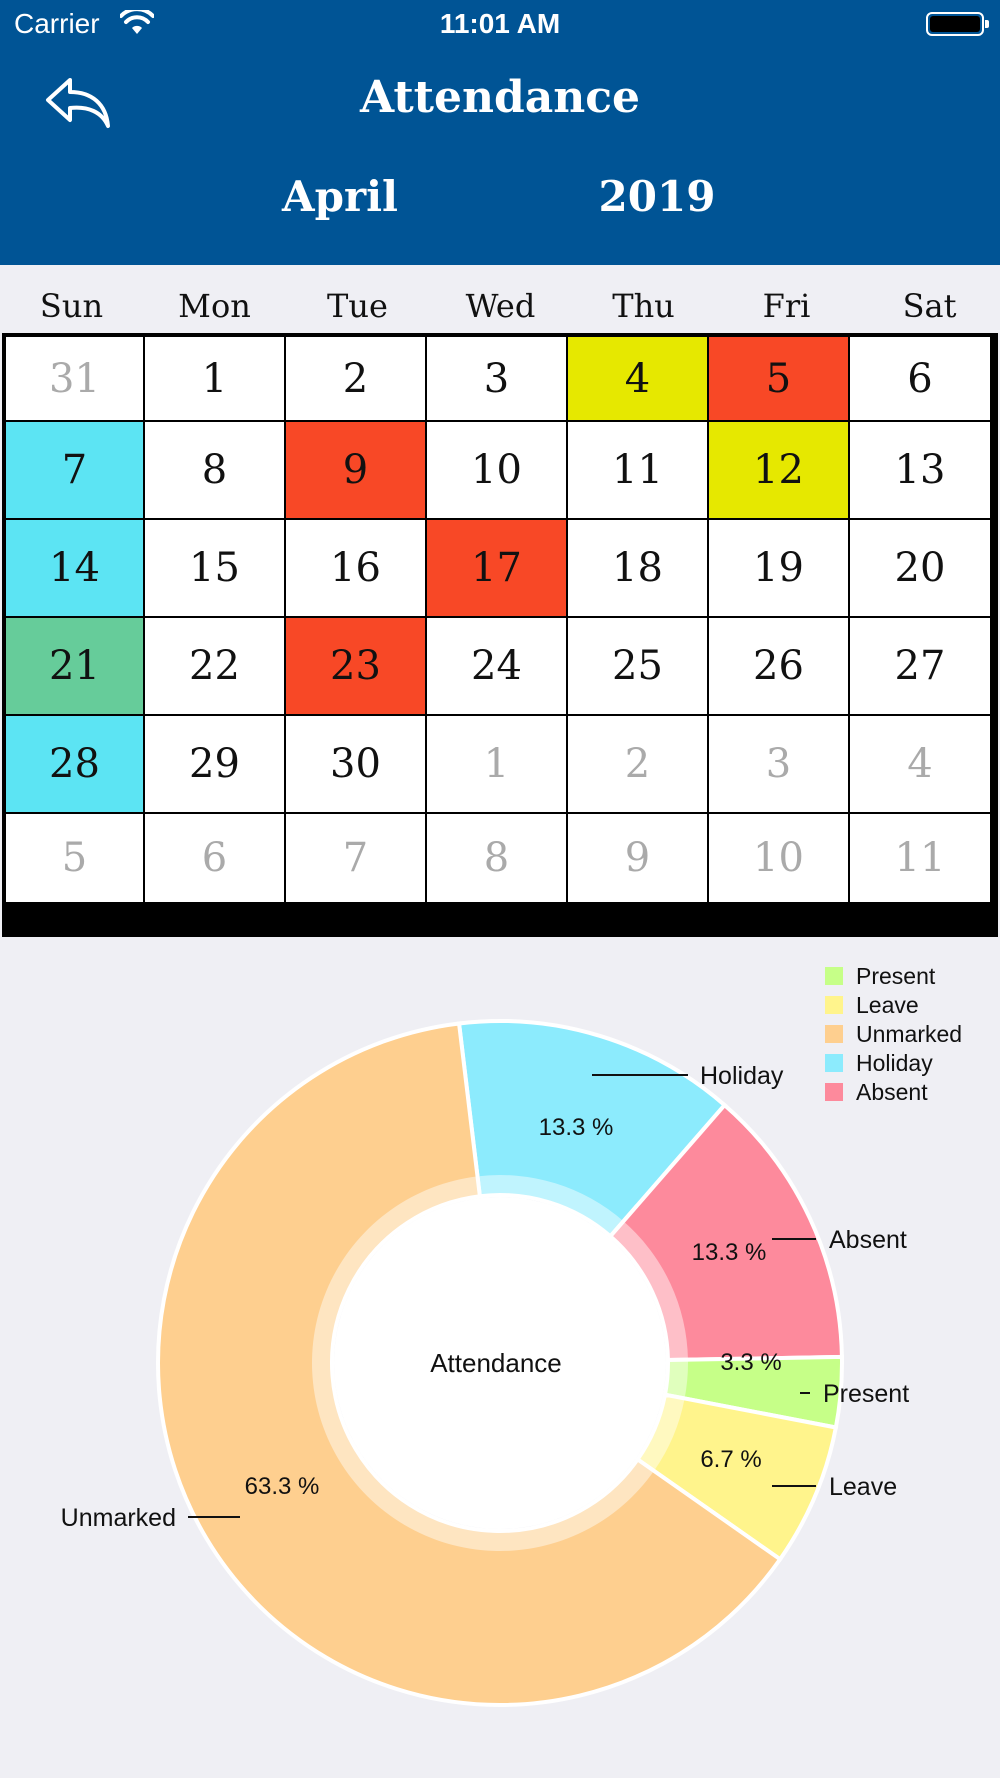  I want to click on page-title: Attendance, so click(500, 97).